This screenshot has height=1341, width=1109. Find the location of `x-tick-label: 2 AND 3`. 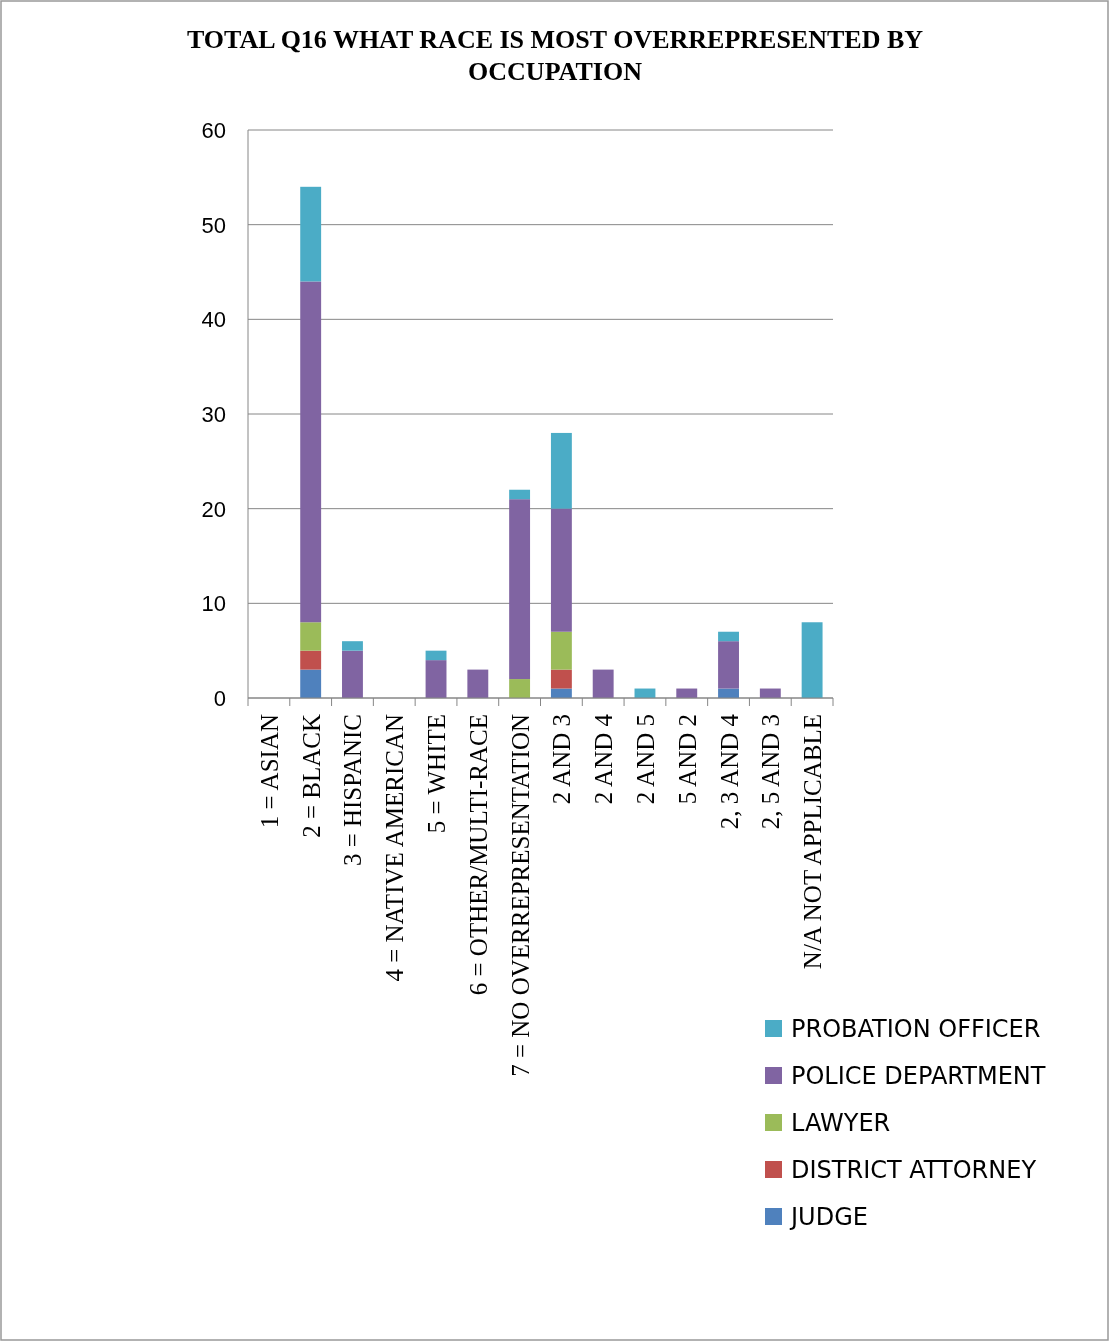

x-tick-label: 2 AND 3 is located at coordinates (562, 759).